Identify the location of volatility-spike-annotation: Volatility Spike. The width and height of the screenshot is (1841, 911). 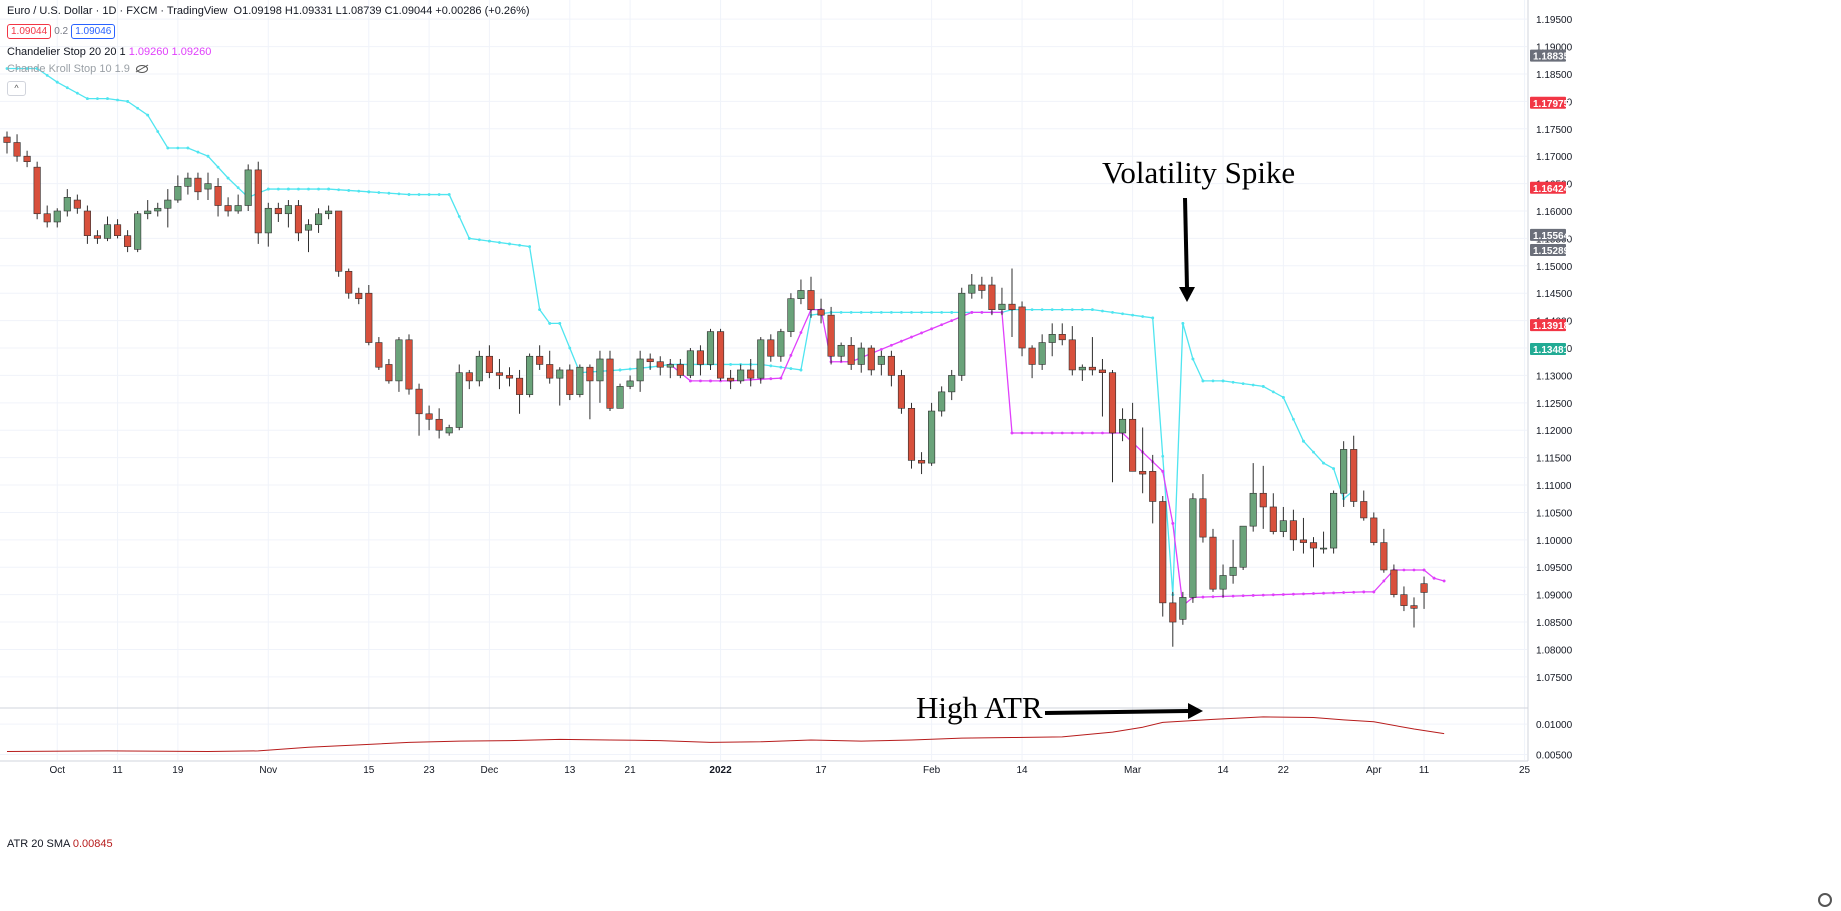
(1199, 172).